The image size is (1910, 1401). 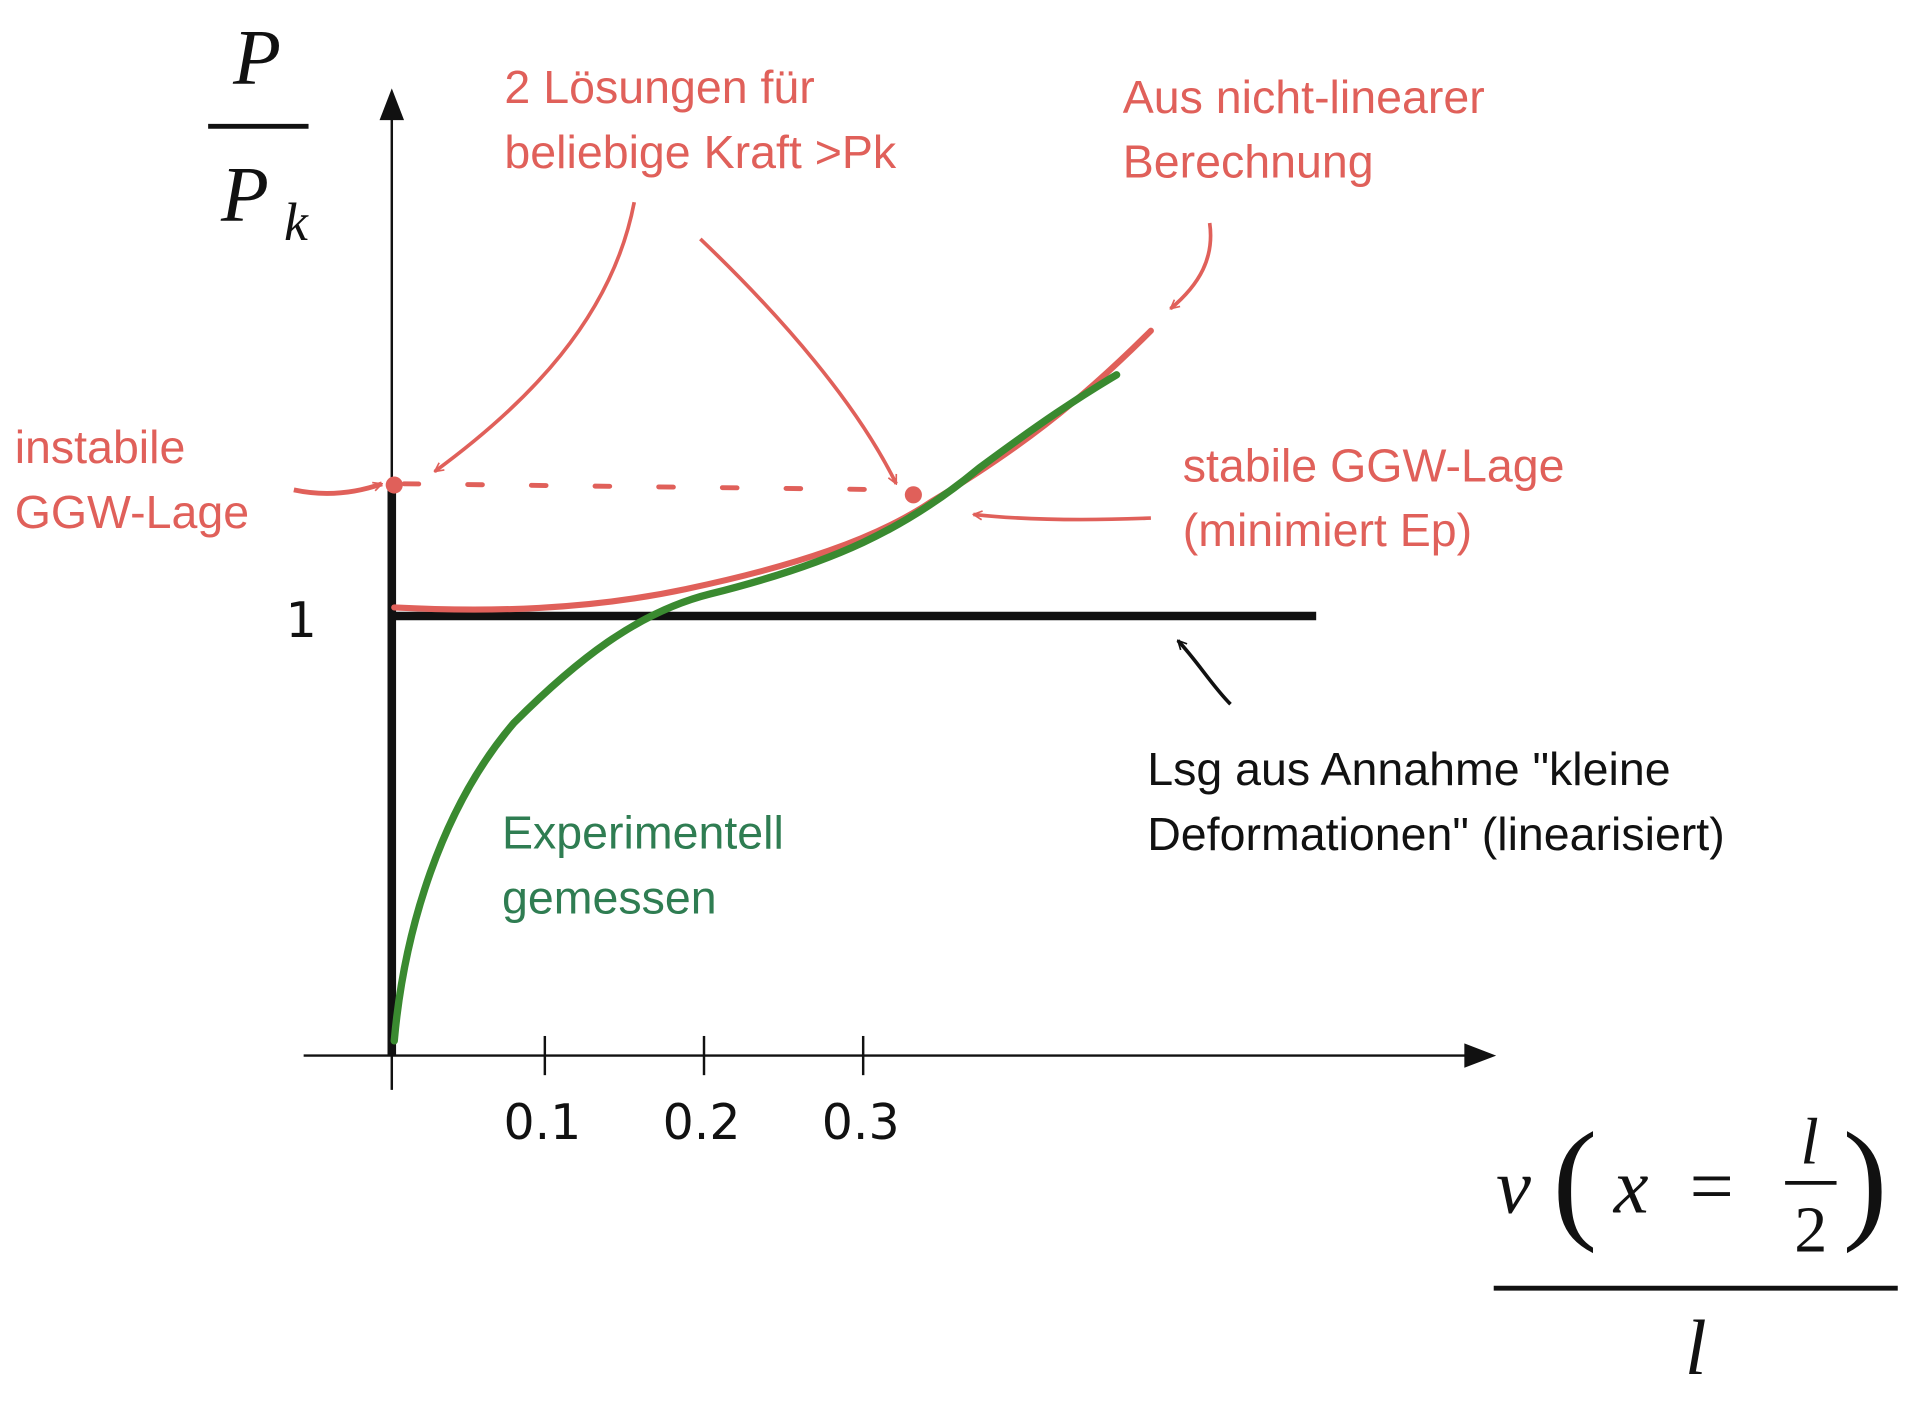 What do you see at coordinates (1631, 1185) in the screenshot?
I see `x-label-part: x` at bounding box center [1631, 1185].